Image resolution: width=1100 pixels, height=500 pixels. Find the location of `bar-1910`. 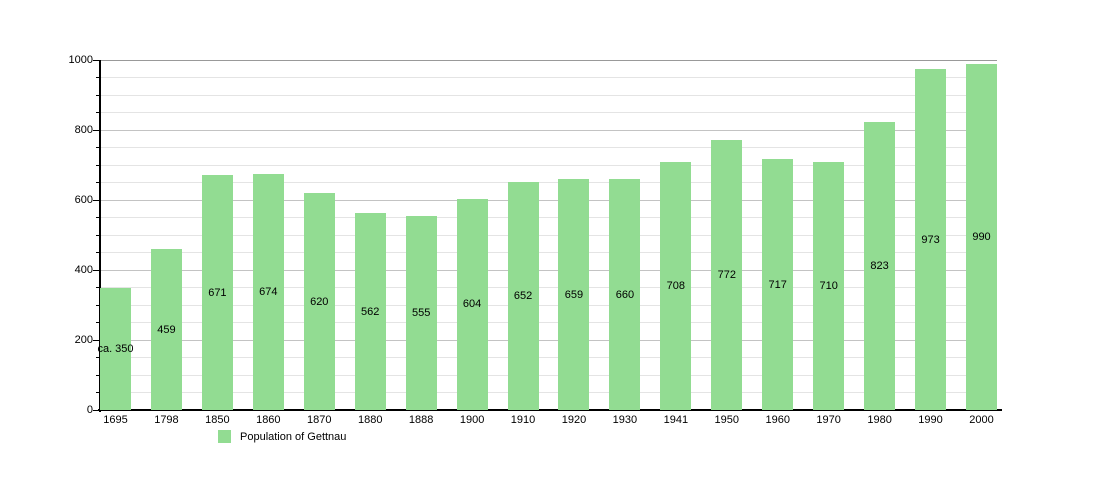

bar-1910 is located at coordinates (523, 295).